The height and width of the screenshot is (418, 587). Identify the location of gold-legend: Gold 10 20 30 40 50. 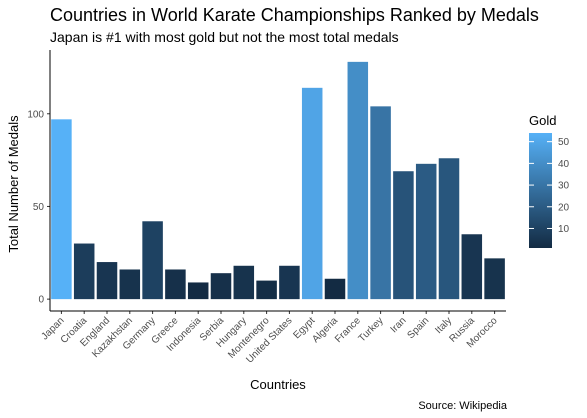
(549, 180).